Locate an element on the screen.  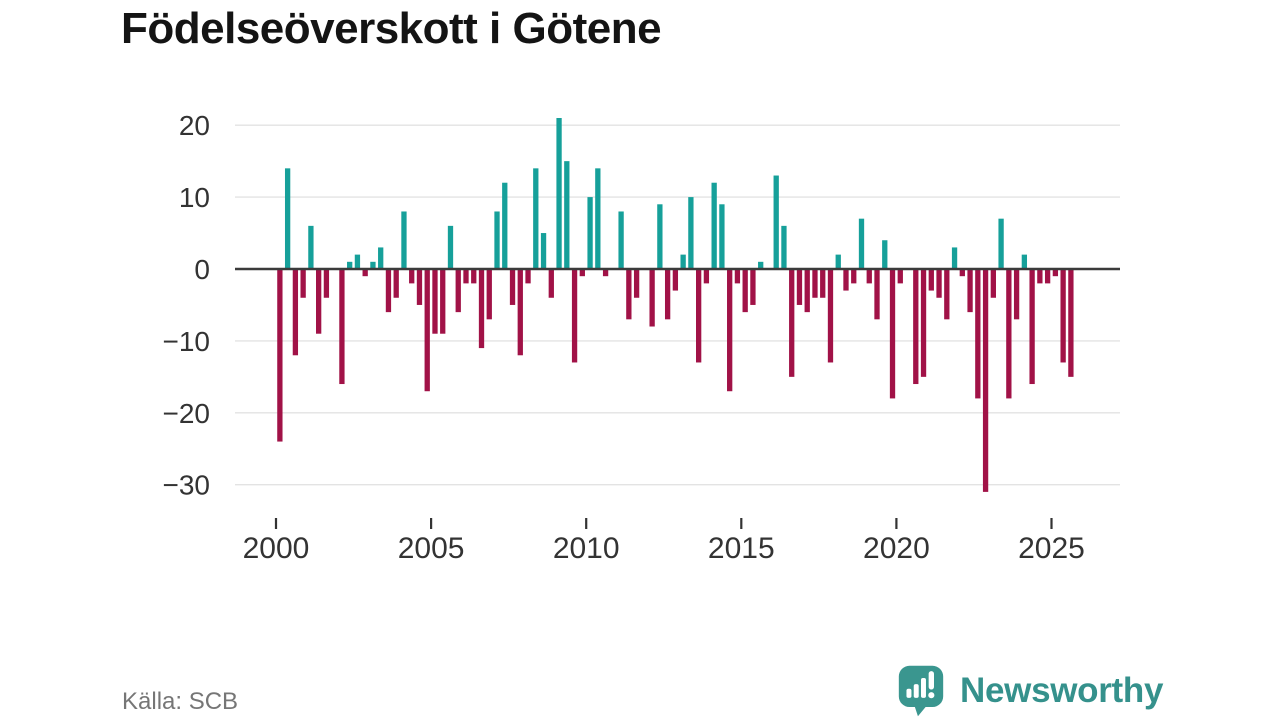
newsworthy-logo: Newsworthy is located at coordinates (1033, 691).